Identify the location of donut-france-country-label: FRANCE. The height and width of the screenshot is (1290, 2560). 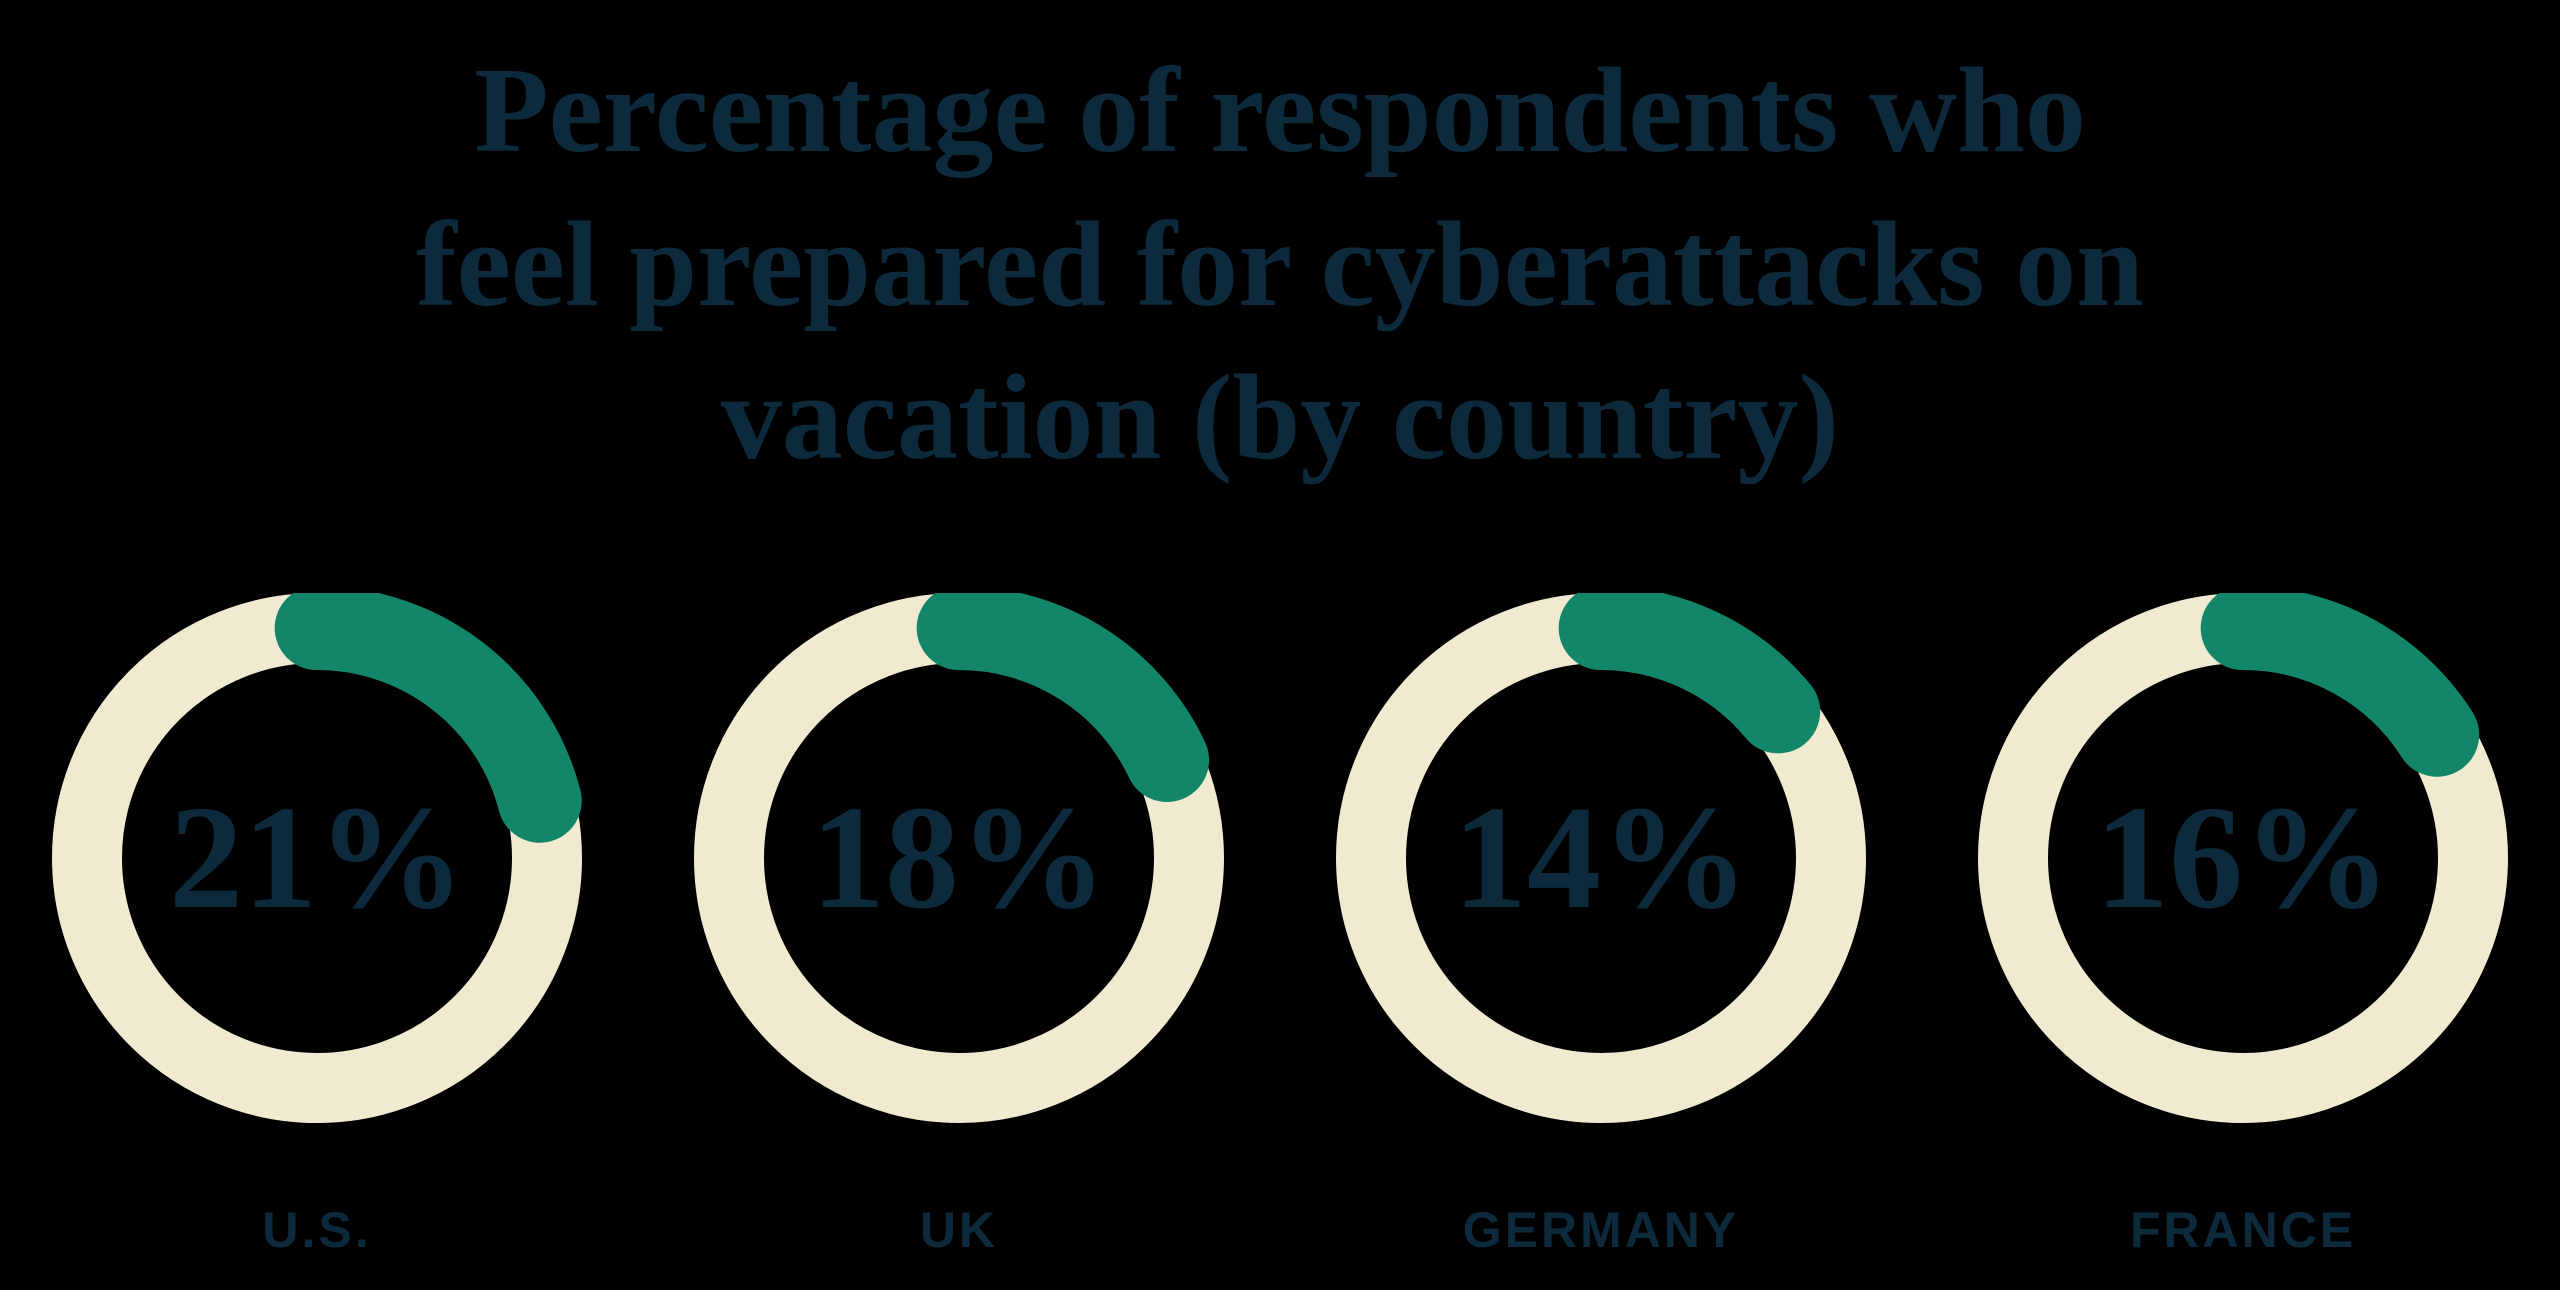
(2243, 1230).